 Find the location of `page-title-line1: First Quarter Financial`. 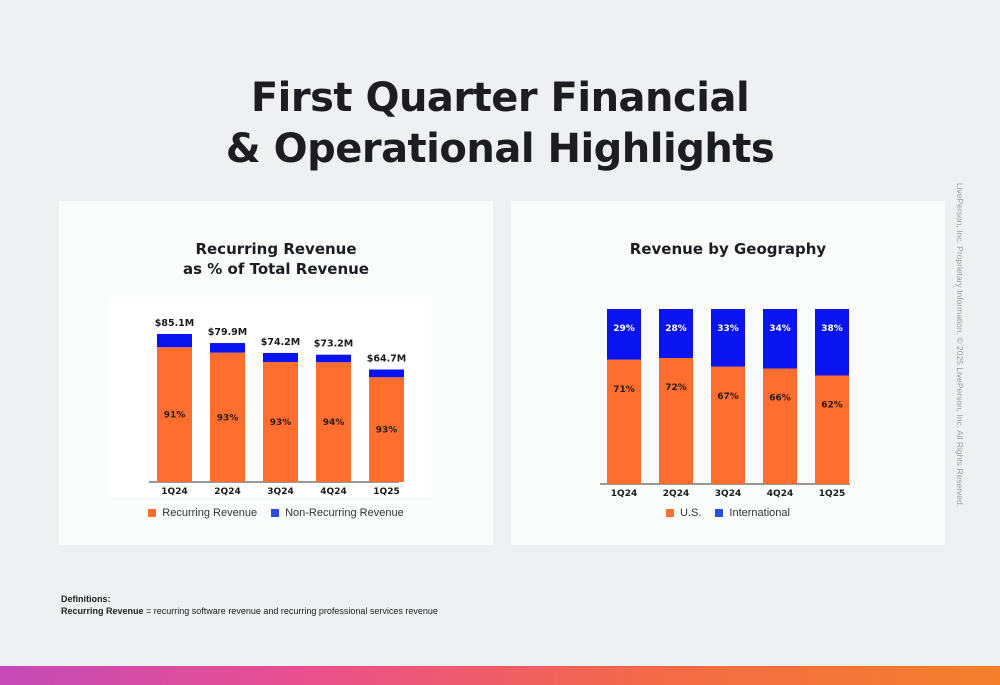

page-title-line1: First Quarter Financial is located at coordinates (500, 98).